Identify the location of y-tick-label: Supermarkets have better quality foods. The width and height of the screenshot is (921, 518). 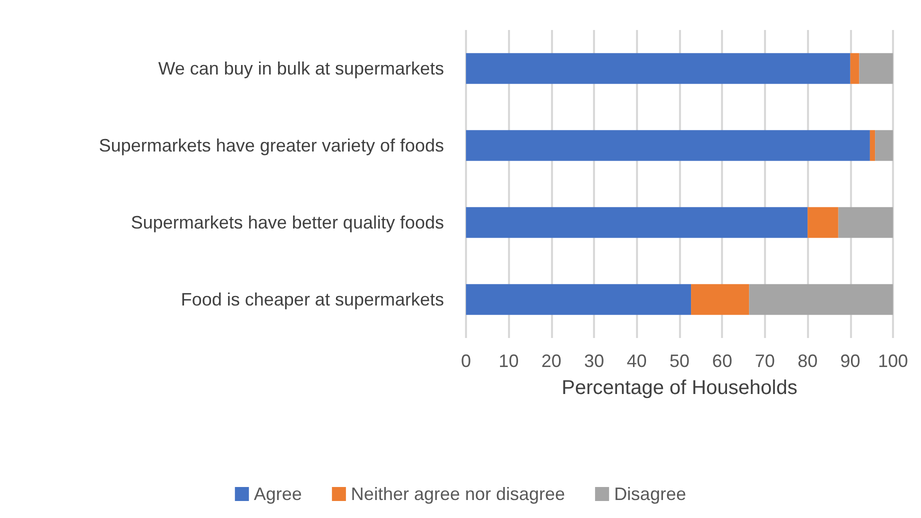
(287, 222).